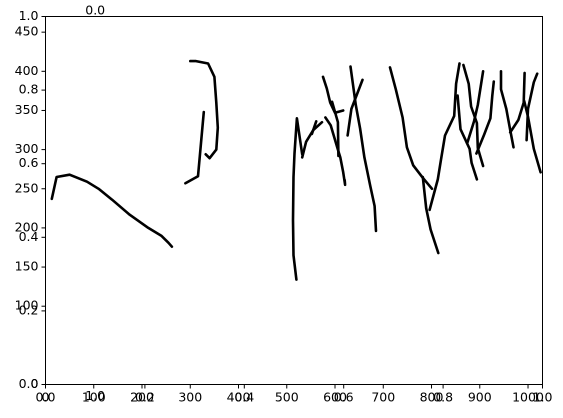  Describe the element at coordinates (480, 397) in the screenshot. I see `x-tick-label-900: 900` at that location.